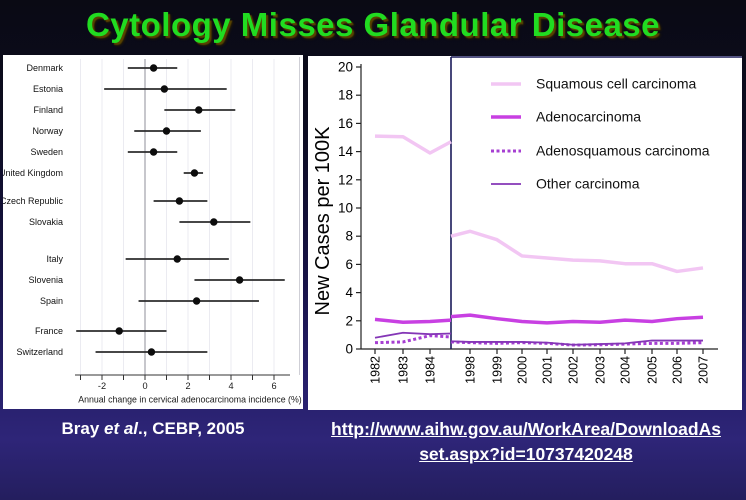 The height and width of the screenshot is (500, 746). Describe the element at coordinates (51, 301) in the screenshot. I see `country-label: Spain` at that location.